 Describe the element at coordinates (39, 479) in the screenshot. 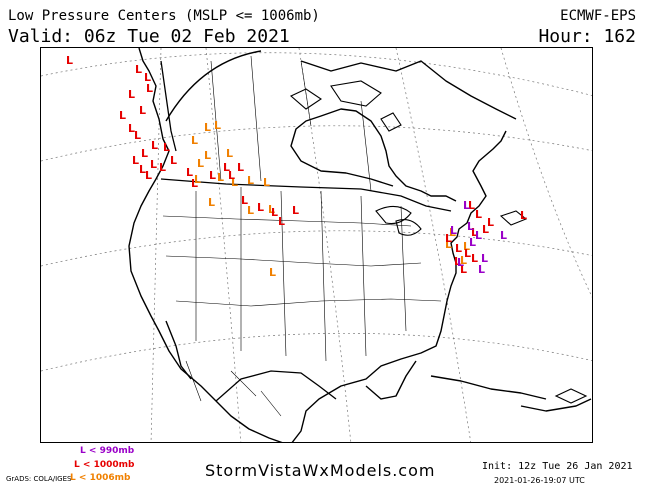

I see `grads-credit: GrADS: COLA/IGES` at that location.